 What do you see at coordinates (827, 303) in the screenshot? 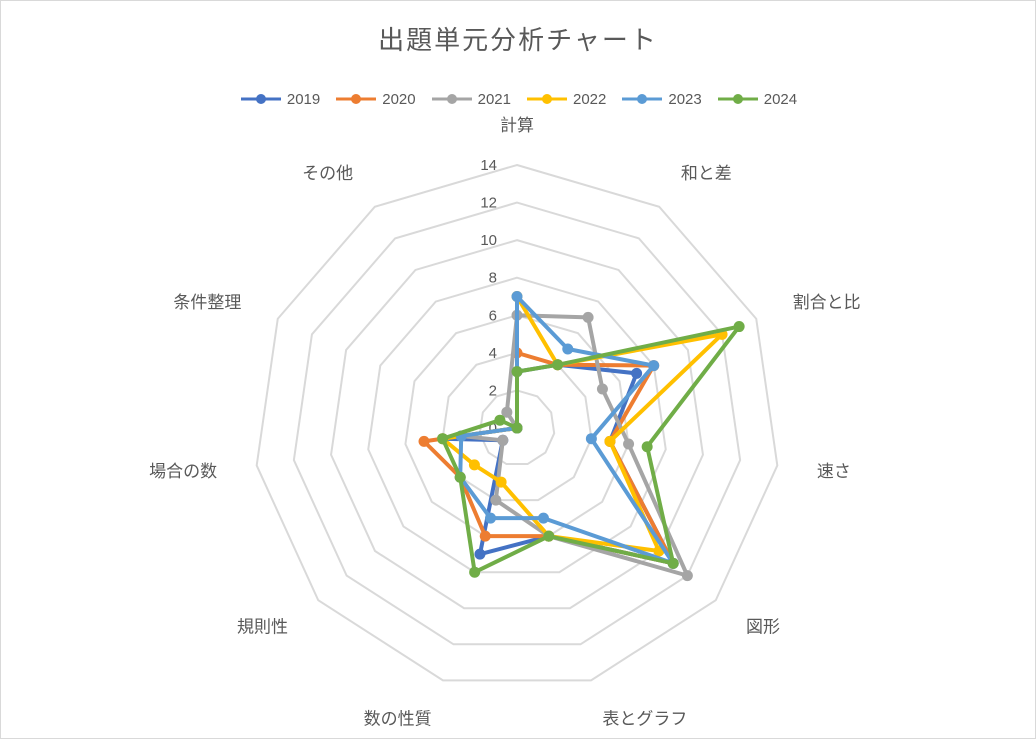
I see `category-label: 割合と比` at bounding box center [827, 303].